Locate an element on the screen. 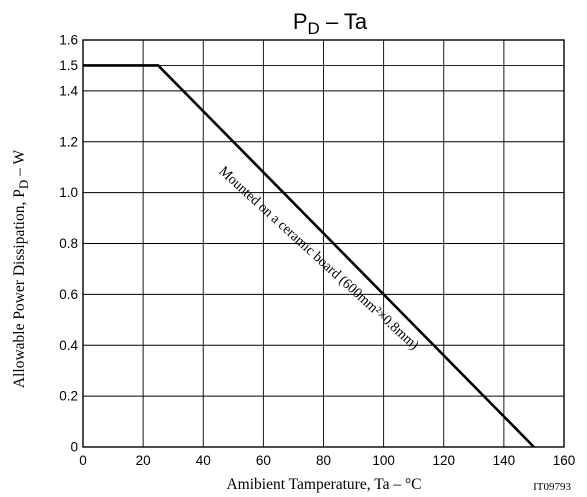 The width and height of the screenshot is (587, 497). x-tick-label: 0 is located at coordinates (83, 460).